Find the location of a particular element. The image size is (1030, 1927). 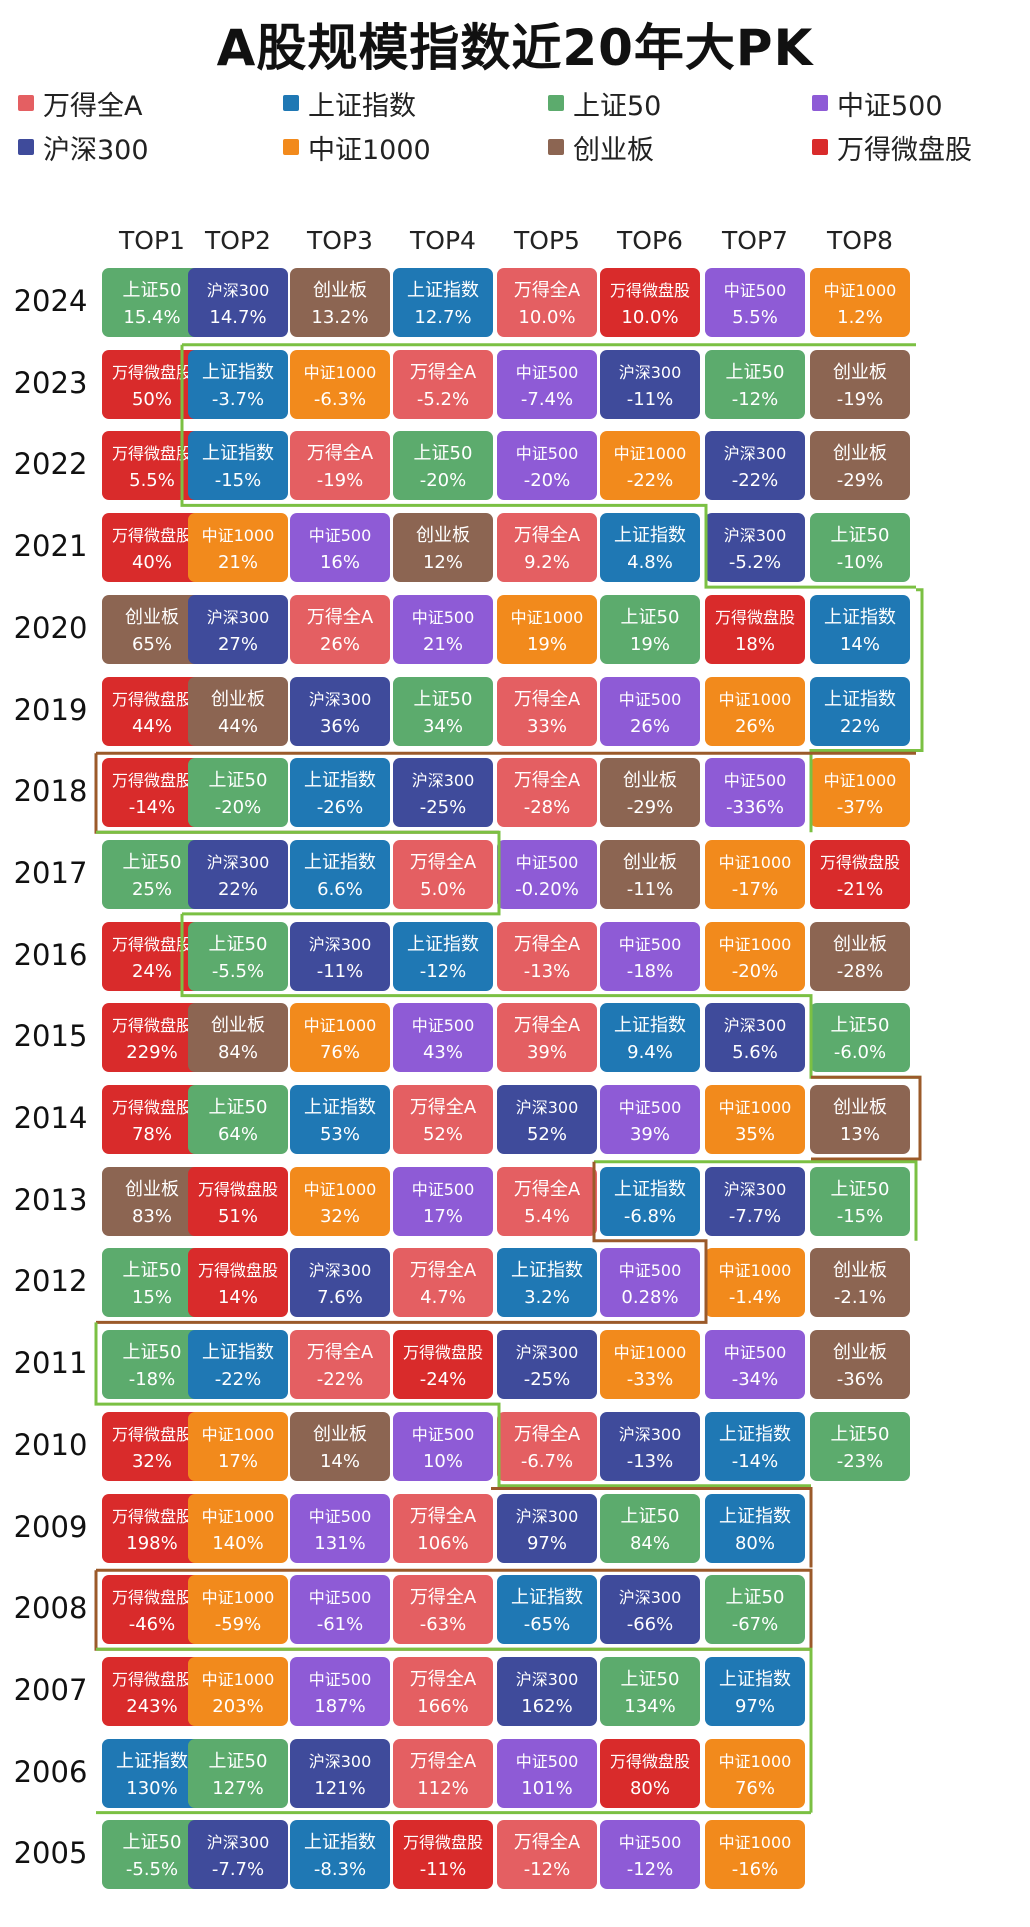

ranking-cell: 中证1000 -59% is located at coordinates (238, 1610).